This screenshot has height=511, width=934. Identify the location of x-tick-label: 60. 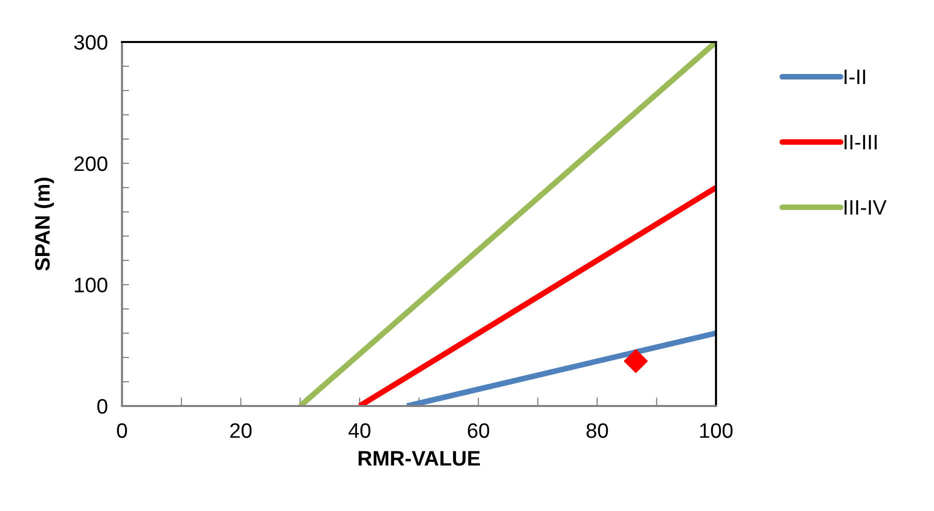
(479, 430).